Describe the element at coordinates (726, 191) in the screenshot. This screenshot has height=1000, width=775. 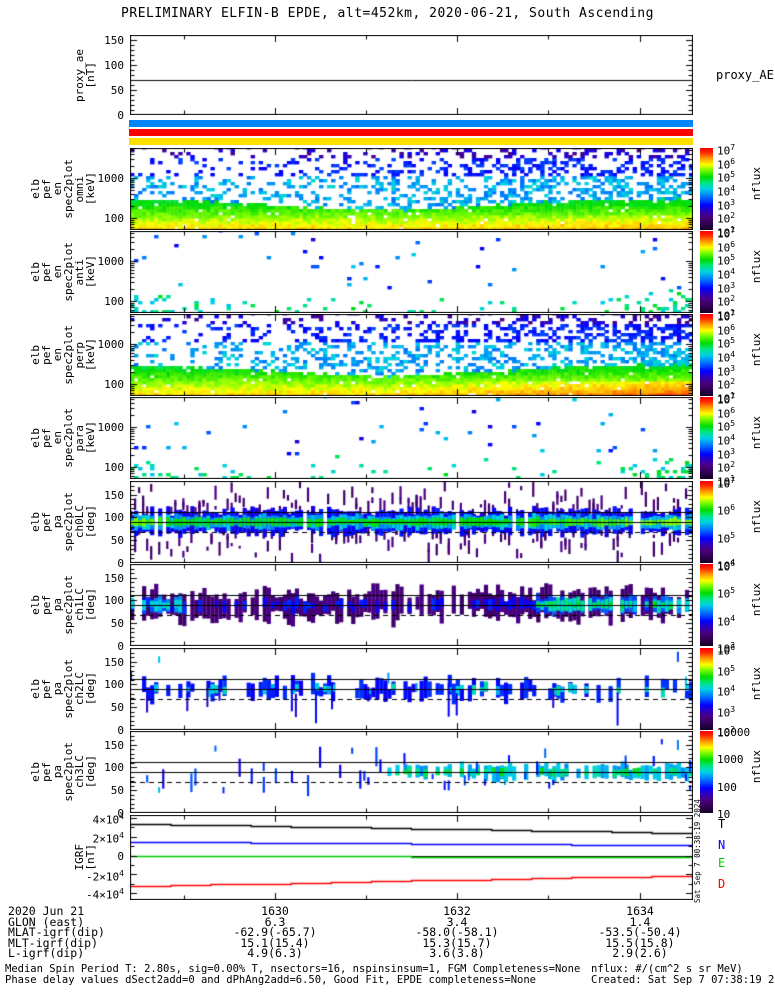
I see `colorbar-tick-omni: 10⁴` at that location.